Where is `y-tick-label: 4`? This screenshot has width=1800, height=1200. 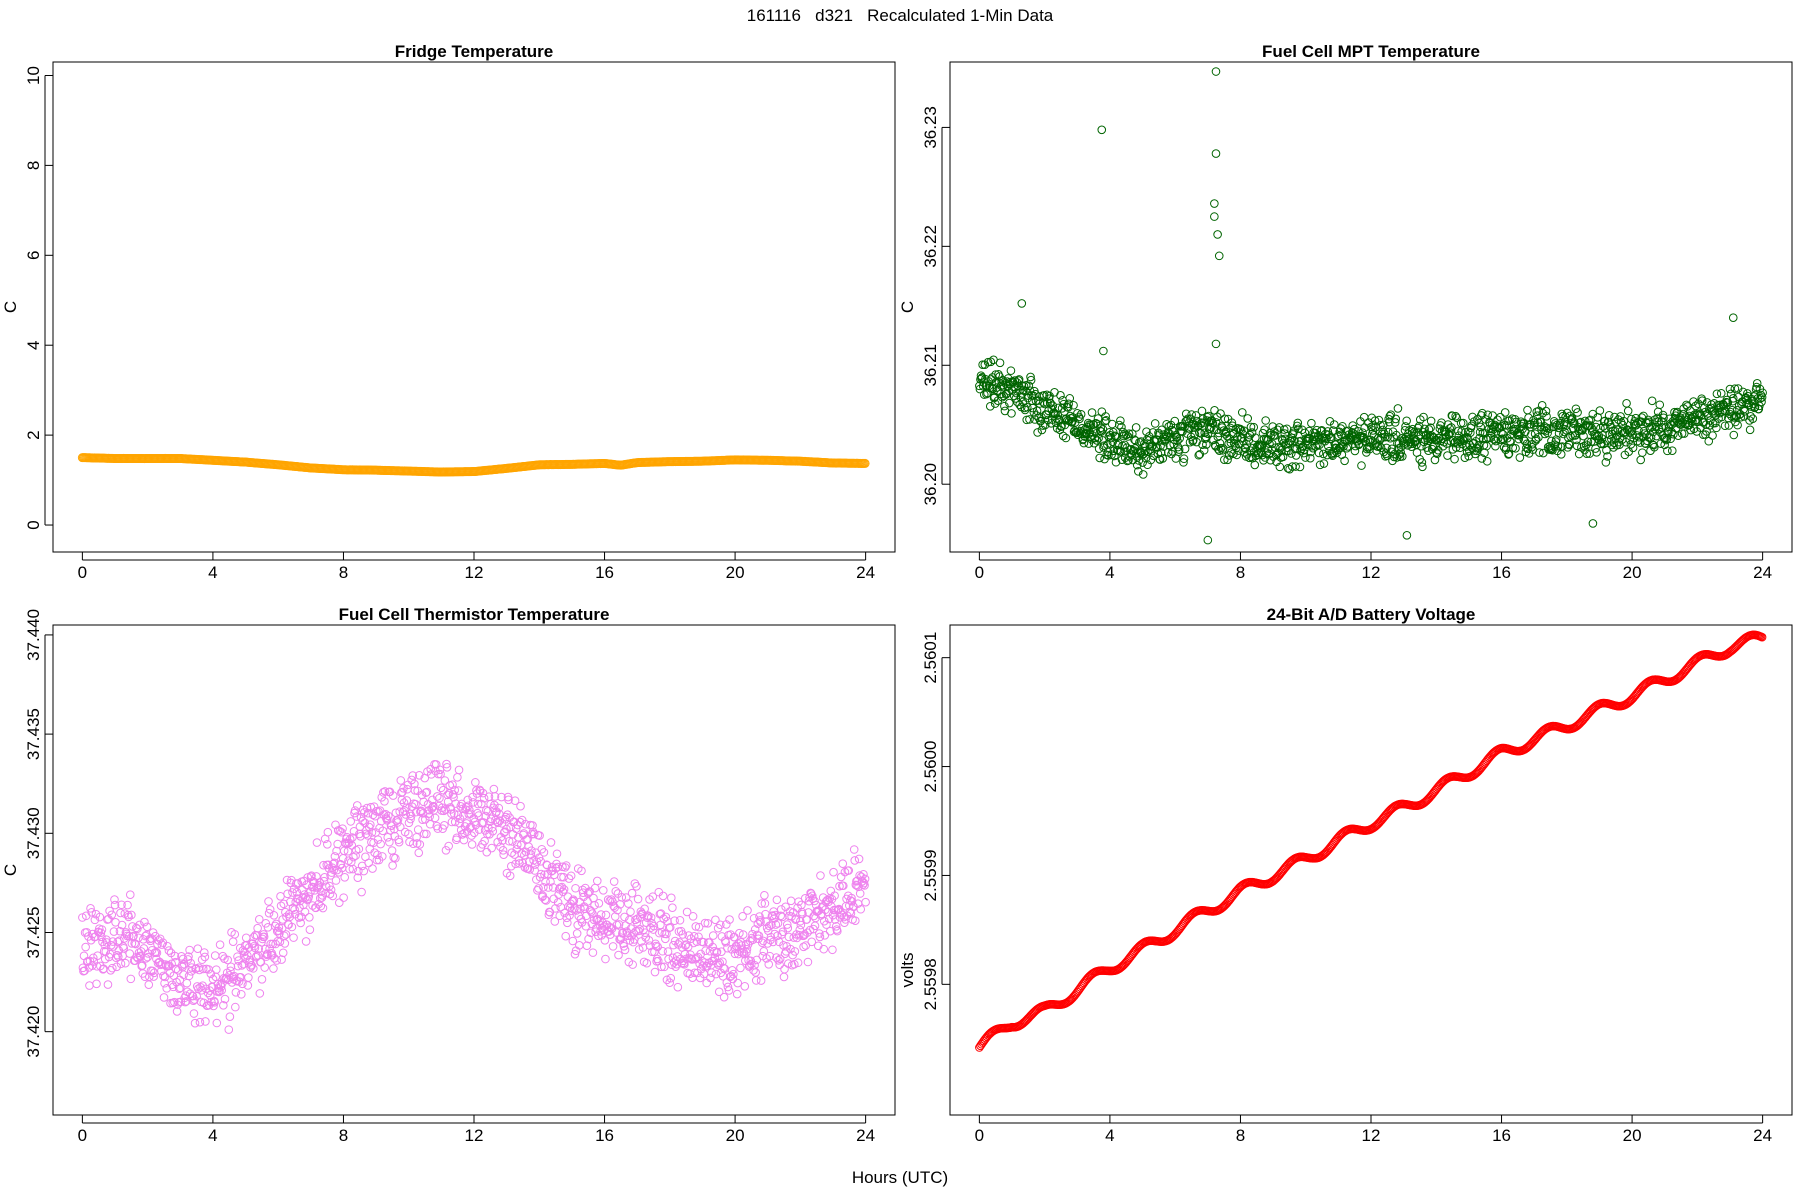 y-tick-label: 4 is located at coordinates (33, 344).